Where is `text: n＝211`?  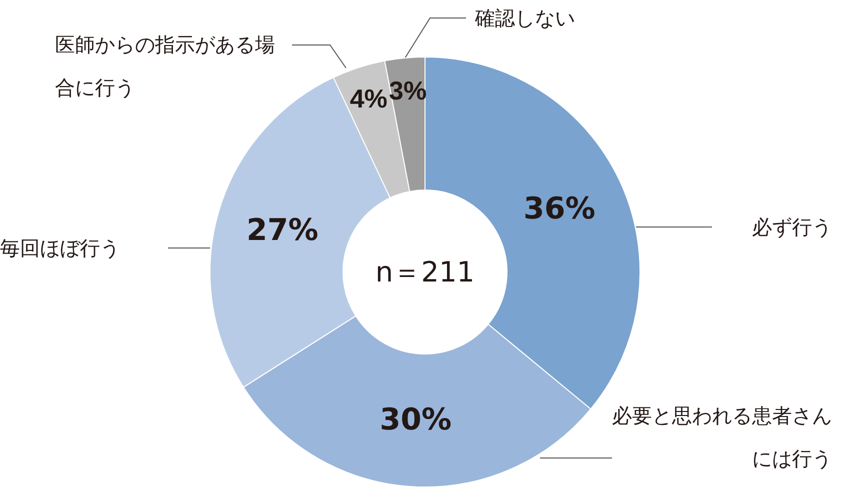 text: n＝211 is located at coordinates (425, 272).